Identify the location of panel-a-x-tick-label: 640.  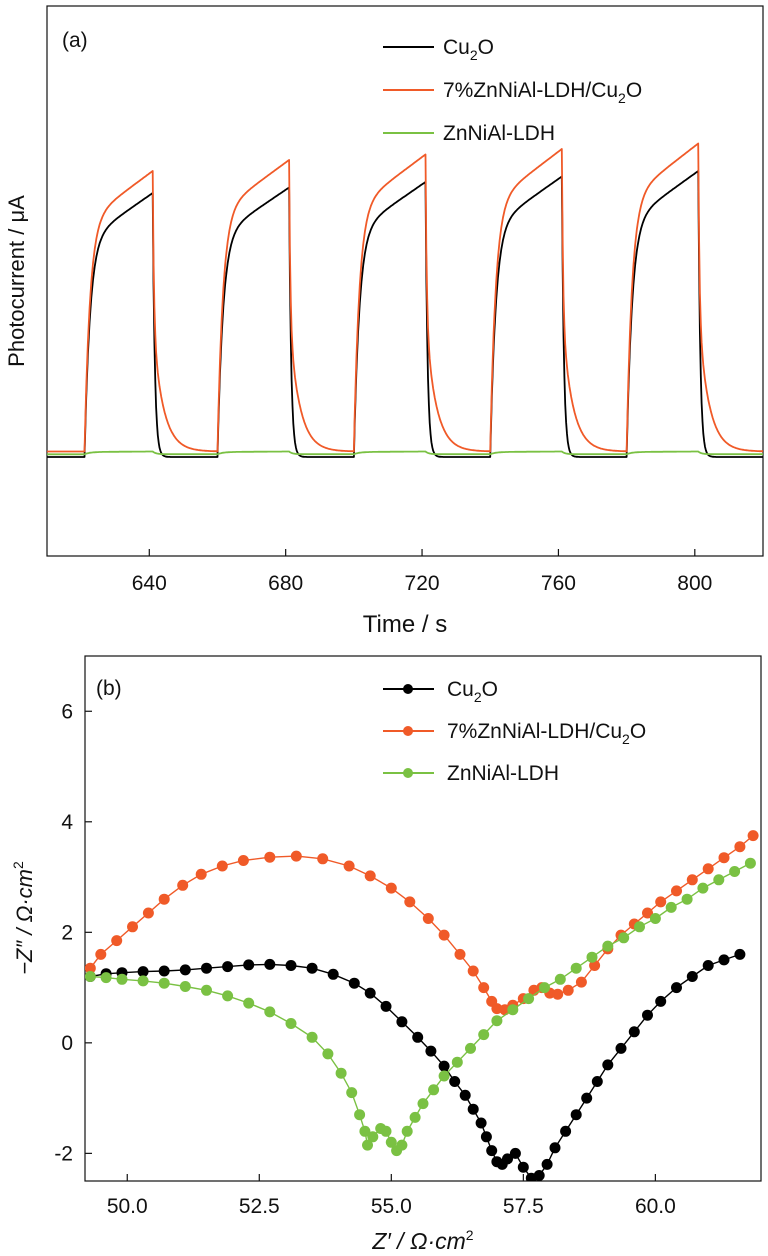
(149, 583).